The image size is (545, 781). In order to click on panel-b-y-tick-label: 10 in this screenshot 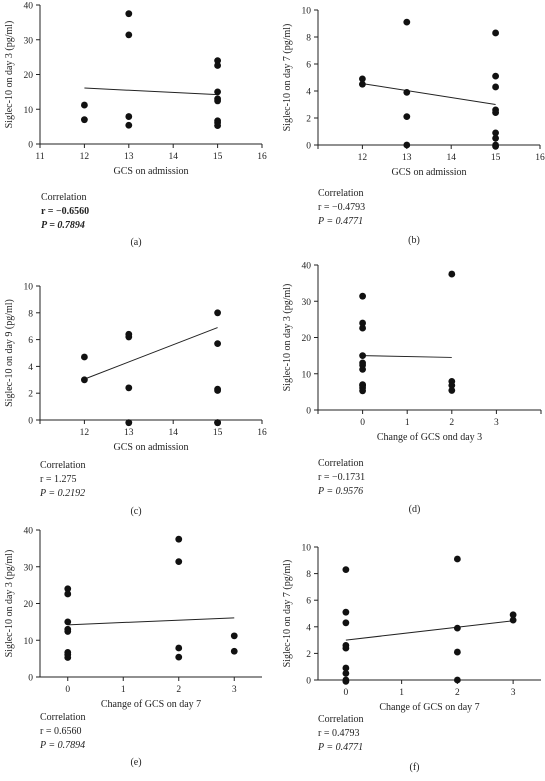, I will do `click(307, 12)`.